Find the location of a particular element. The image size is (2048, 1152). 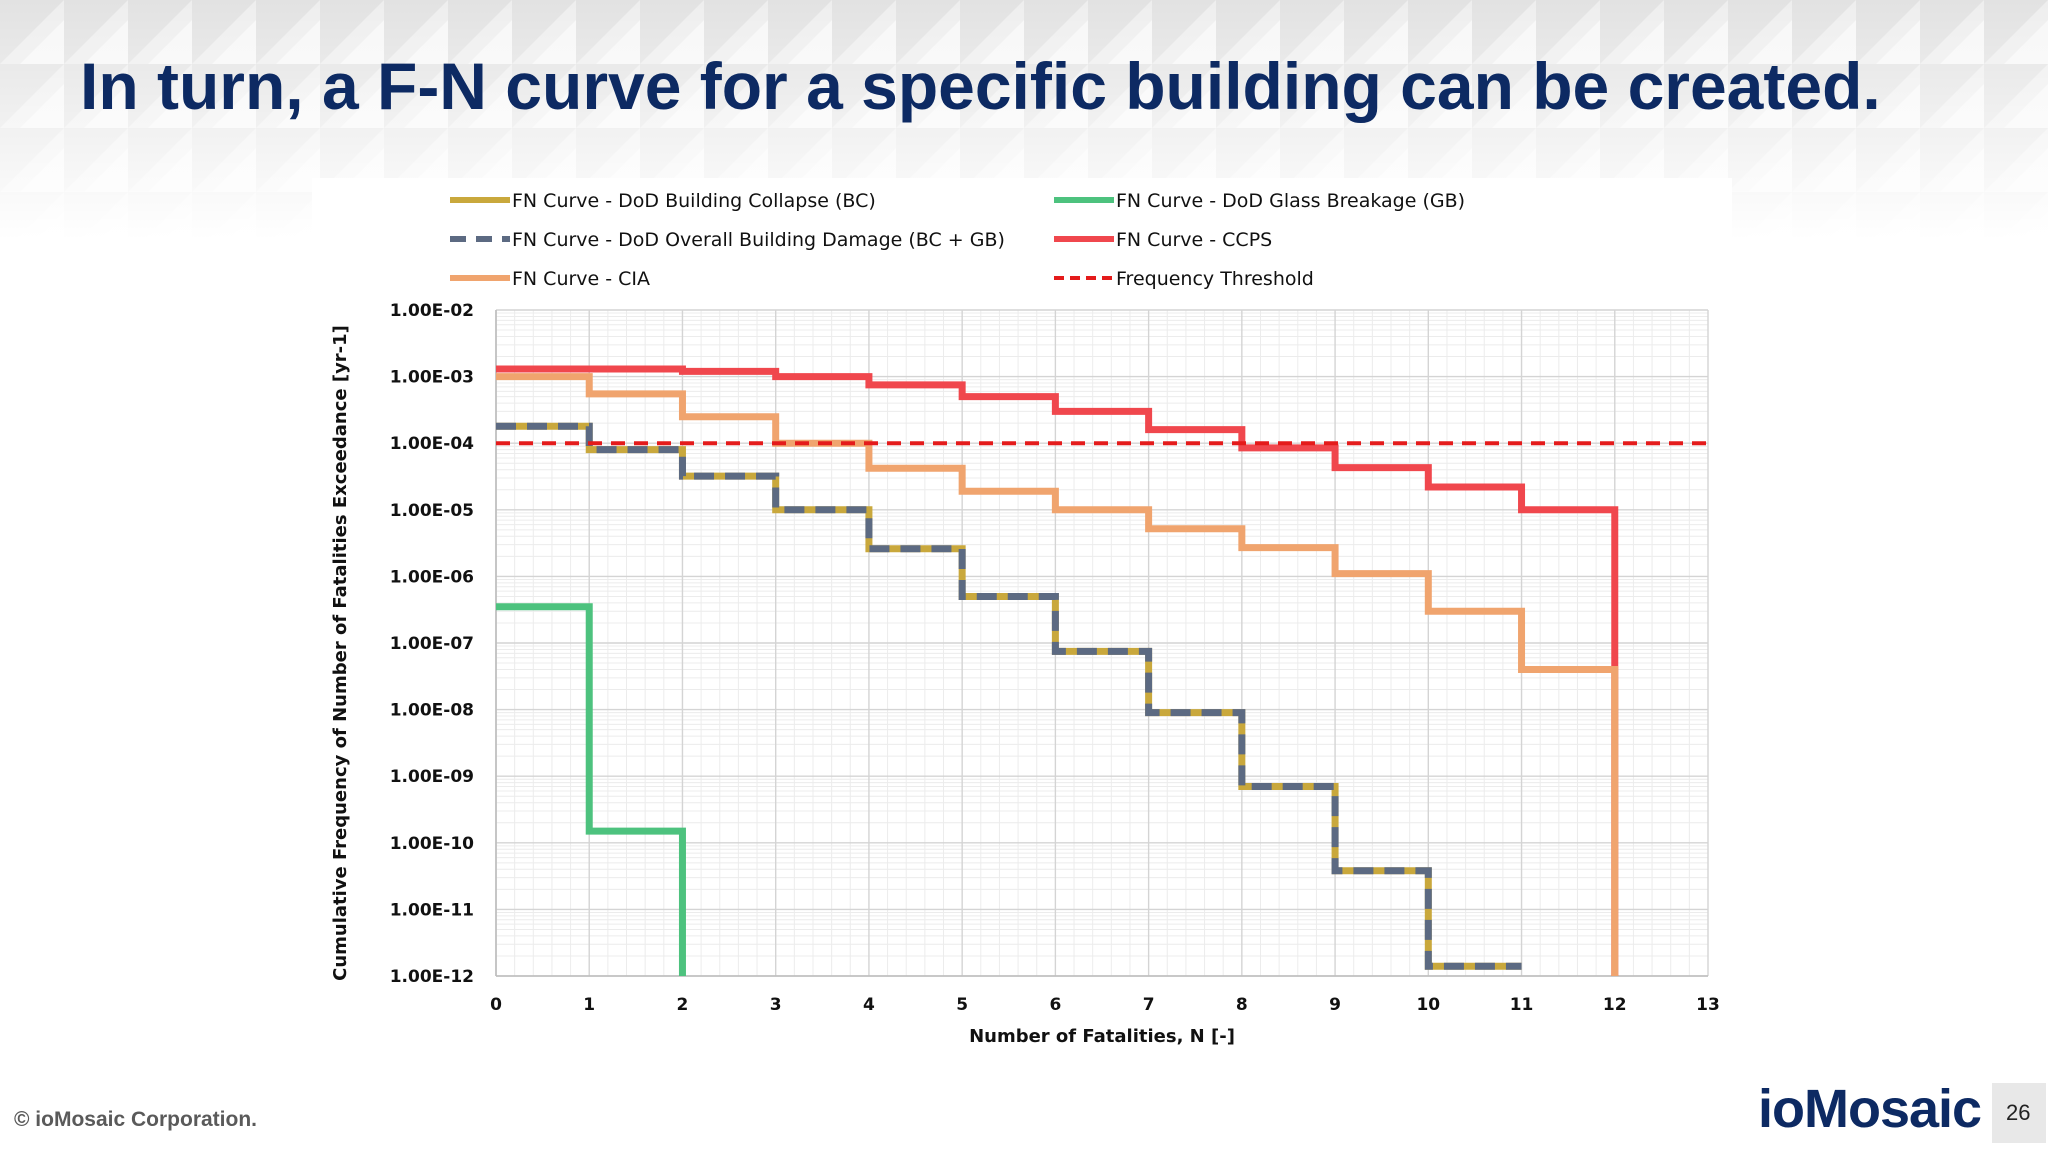

y-tick-label: 1.00E-07 is located at coordinates (432, 644).